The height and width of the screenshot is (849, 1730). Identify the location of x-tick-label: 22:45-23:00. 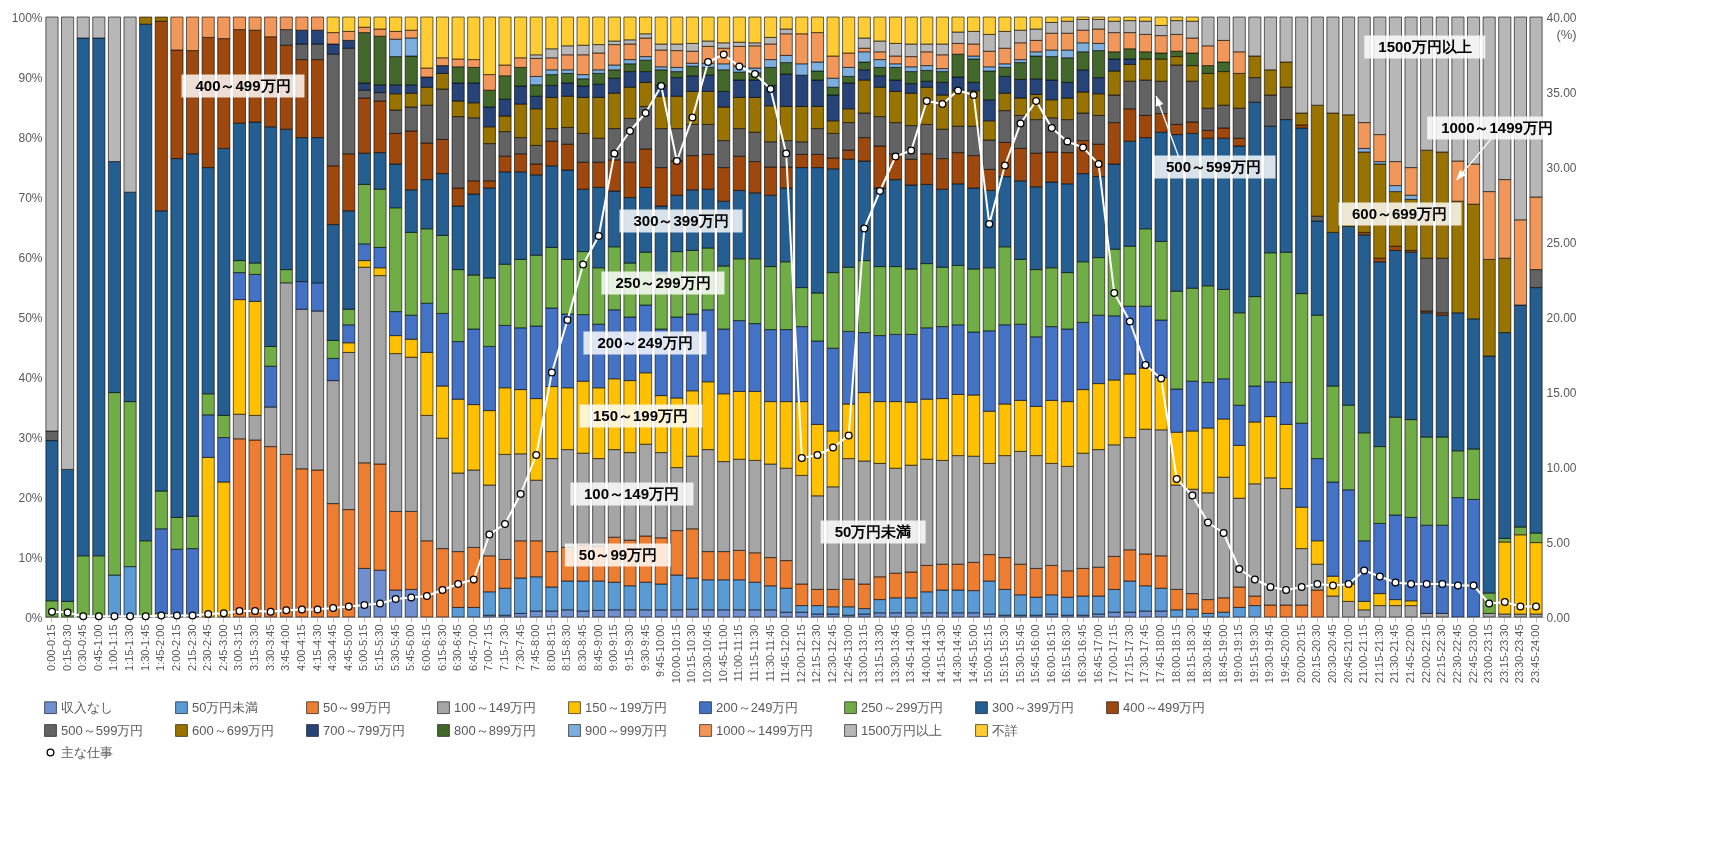
(1472, 654).